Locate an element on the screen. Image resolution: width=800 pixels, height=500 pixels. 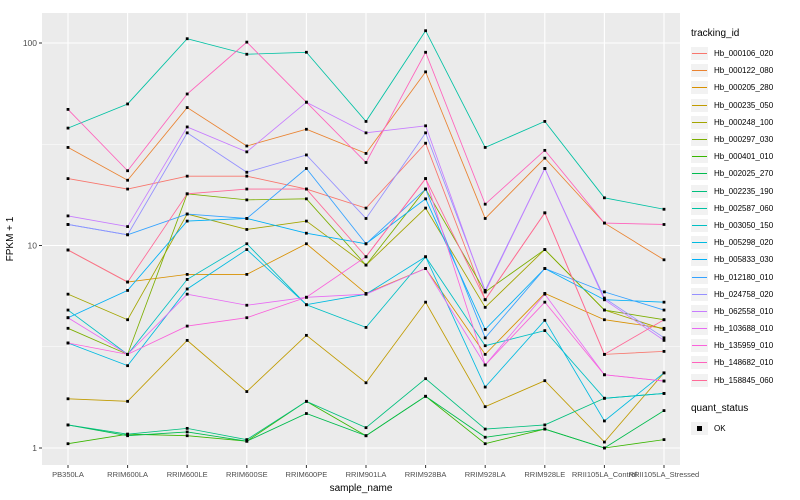
legend-item: Hb_005833_030 is located at coordinates (745, 259).